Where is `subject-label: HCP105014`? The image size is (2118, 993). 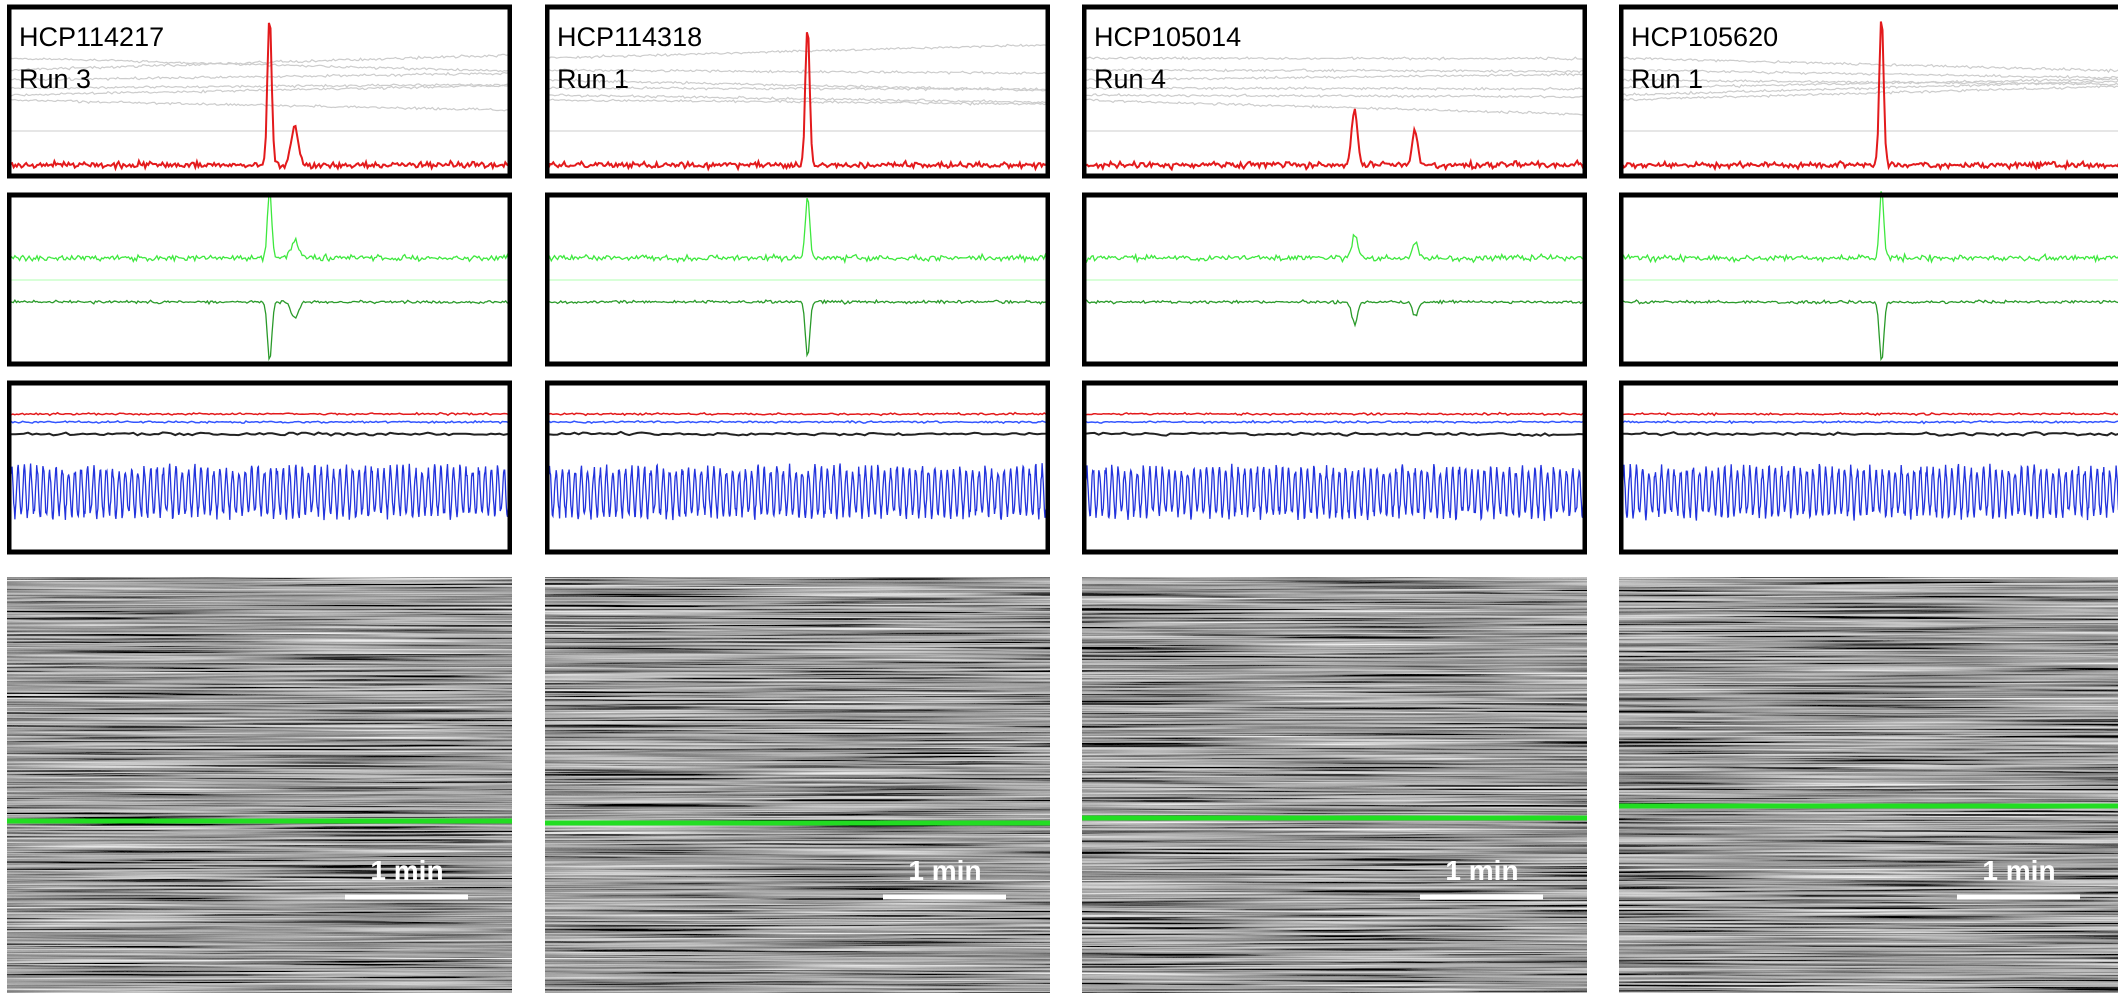
subject-label: HCP105014 is located at coordinates (1167, 37).